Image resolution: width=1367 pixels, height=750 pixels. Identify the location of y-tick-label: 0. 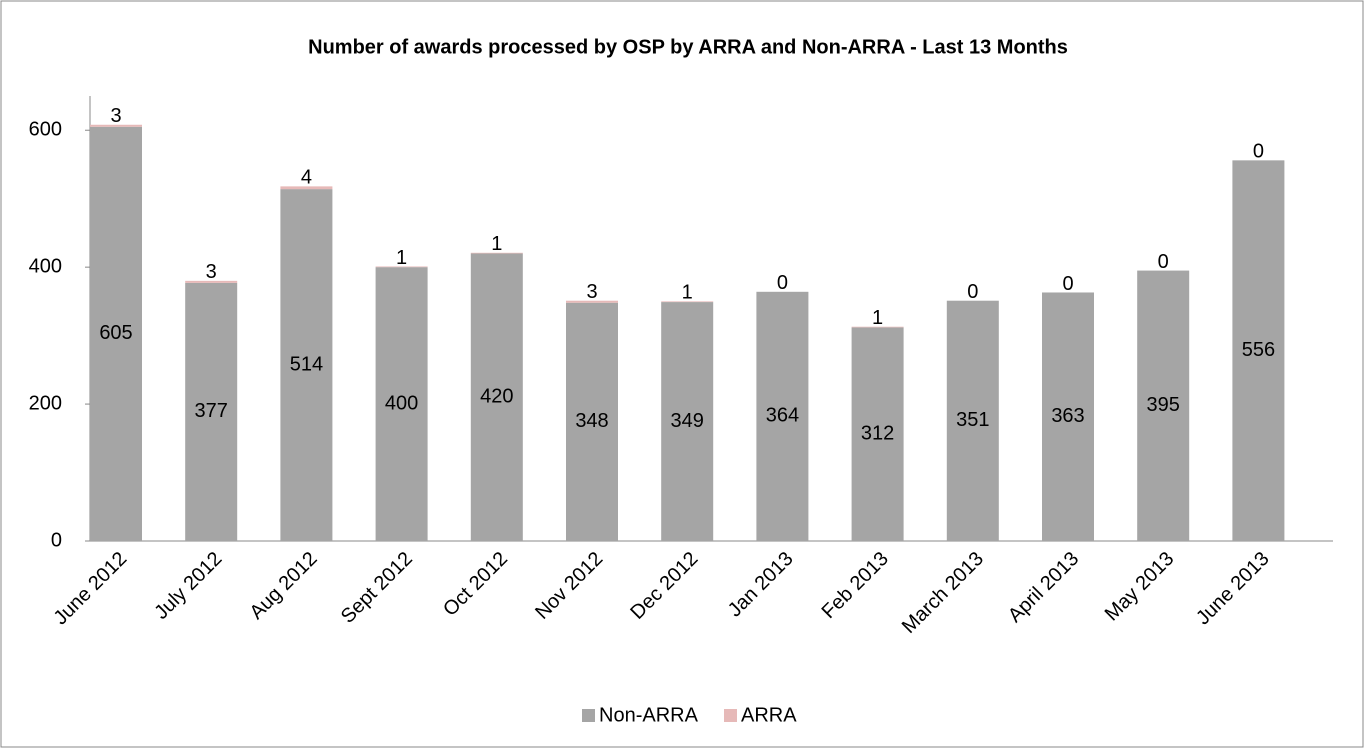
(56, 540).